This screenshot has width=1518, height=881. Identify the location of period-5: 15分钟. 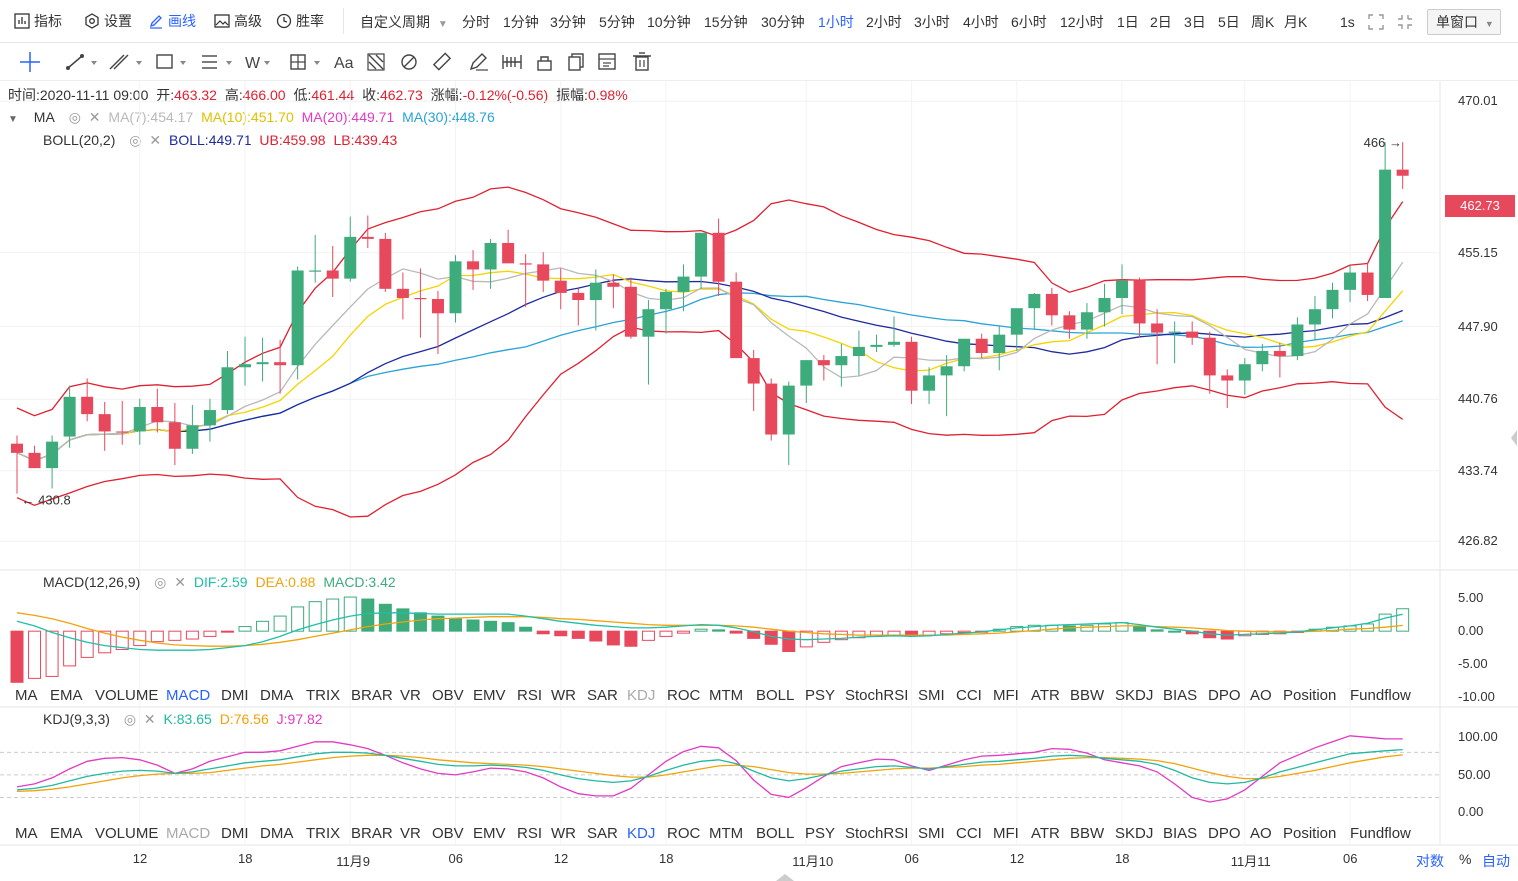
(726, 22).